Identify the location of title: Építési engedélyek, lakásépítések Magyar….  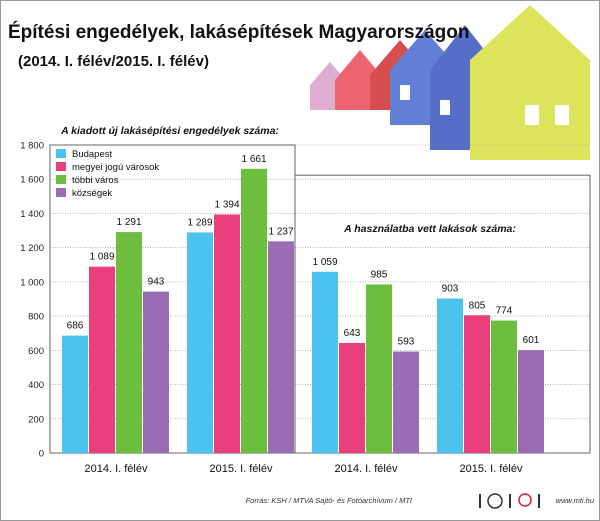
(238, 32).